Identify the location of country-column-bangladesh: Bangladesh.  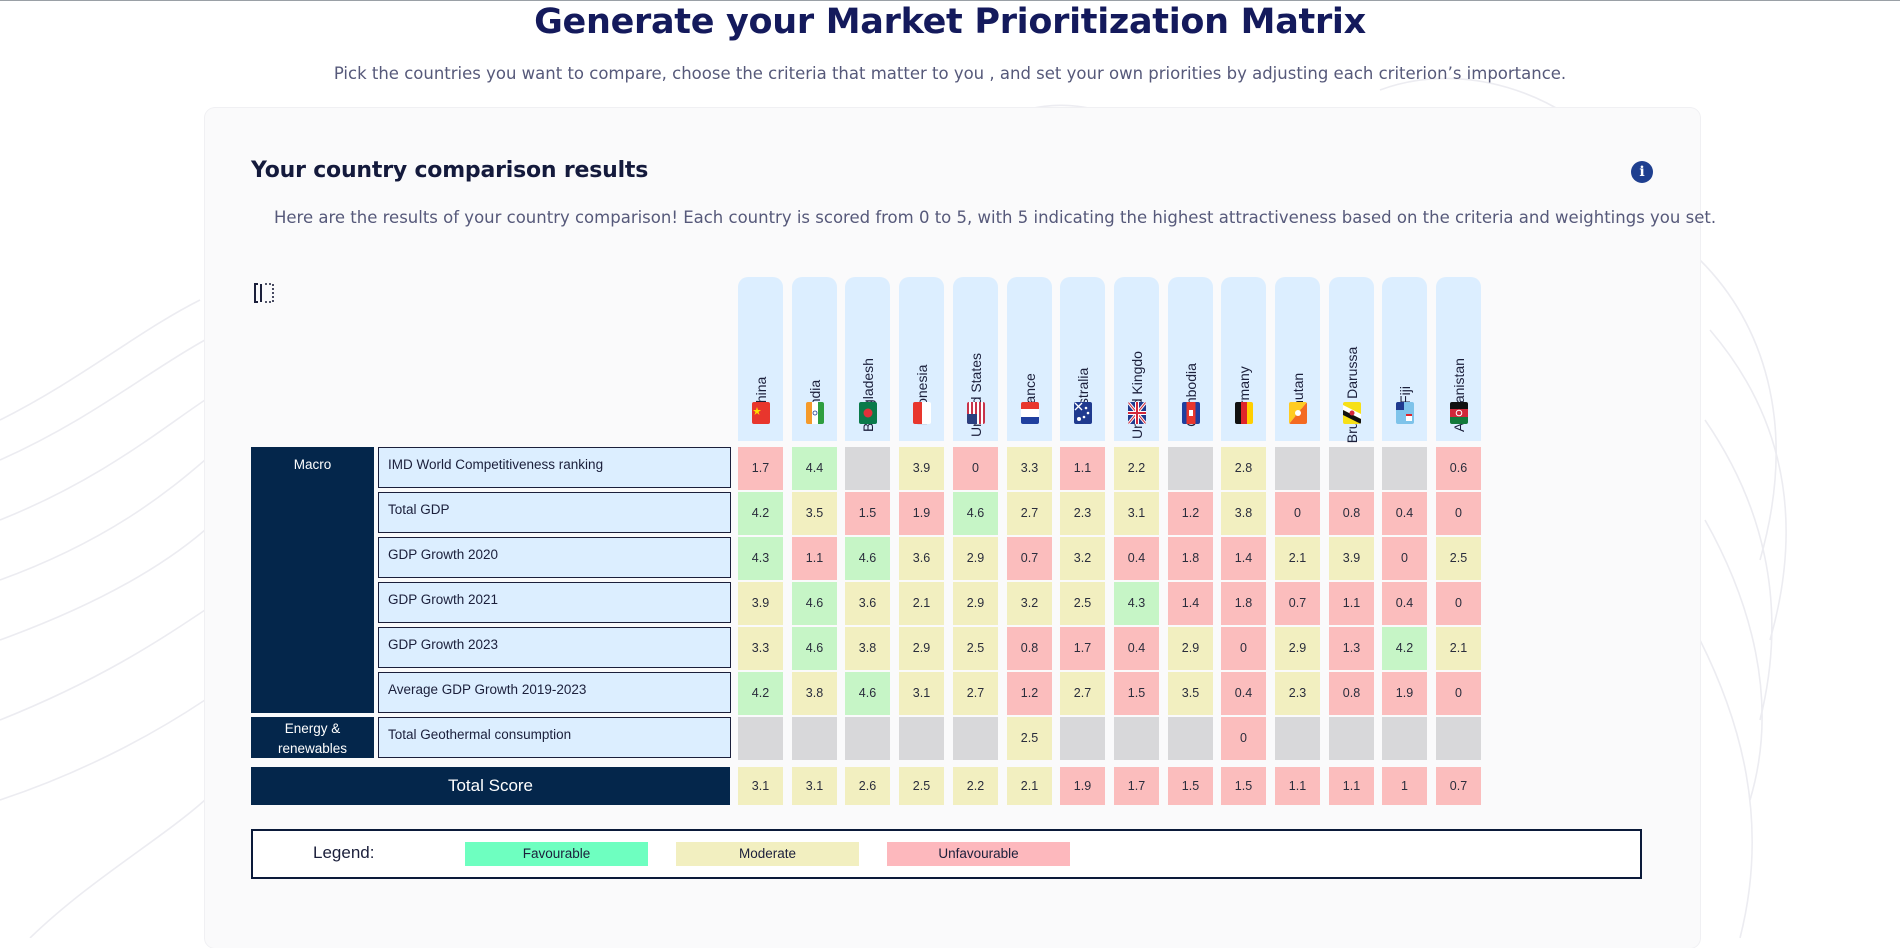
(867, 359).